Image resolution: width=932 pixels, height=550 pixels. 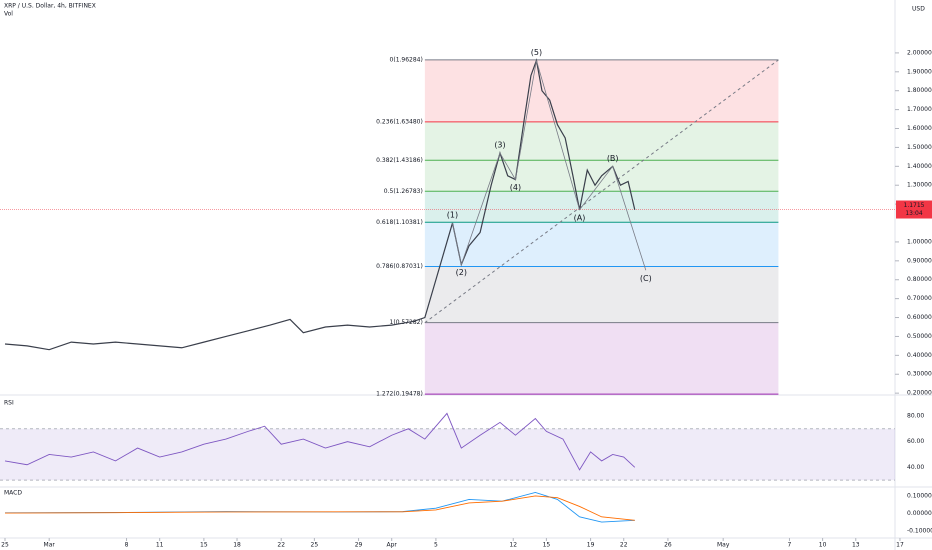 What do you see at coordinates (461, 272) in the screenshot?
I see `wave-label: (2)` at bounding box center [461, 272].